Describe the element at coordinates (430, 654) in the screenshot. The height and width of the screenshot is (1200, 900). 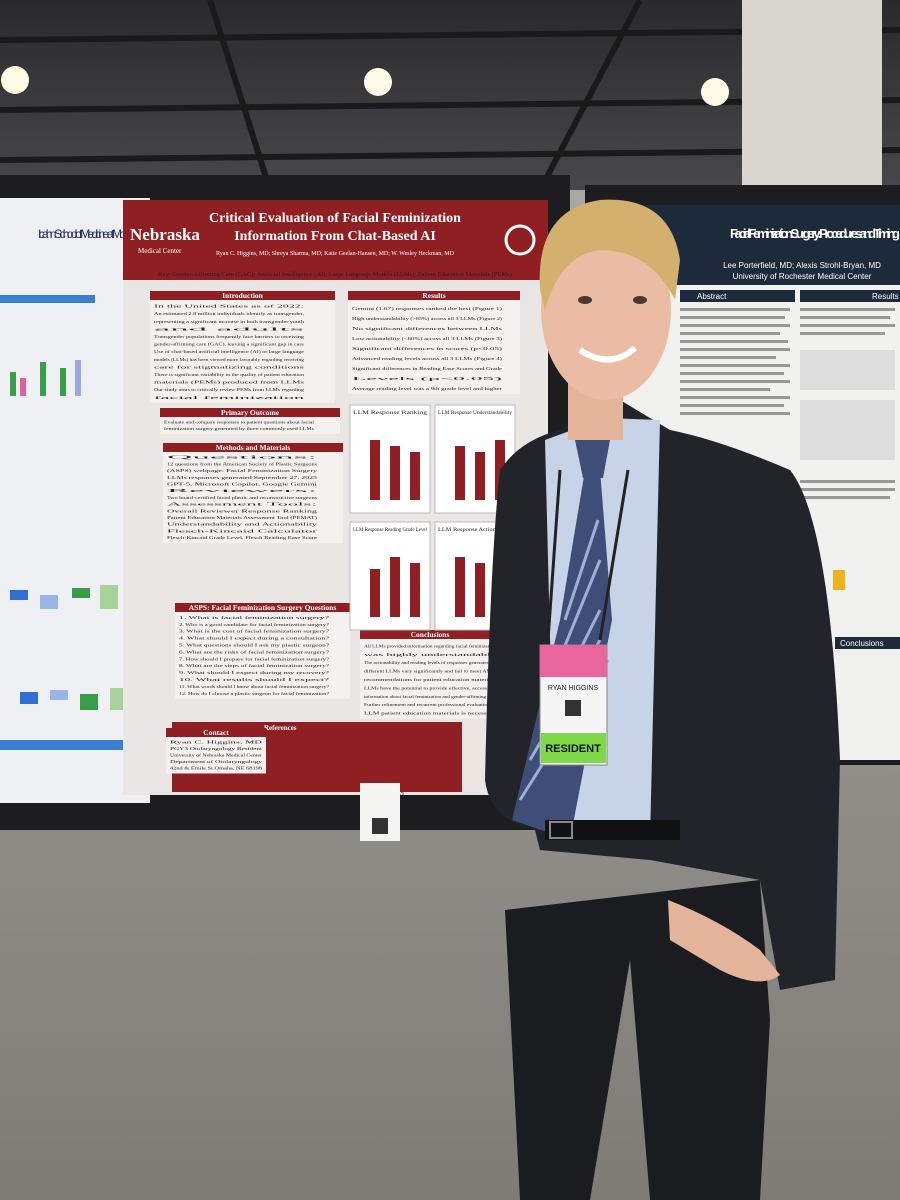
I see `body-text: was highly understandable` at that location.